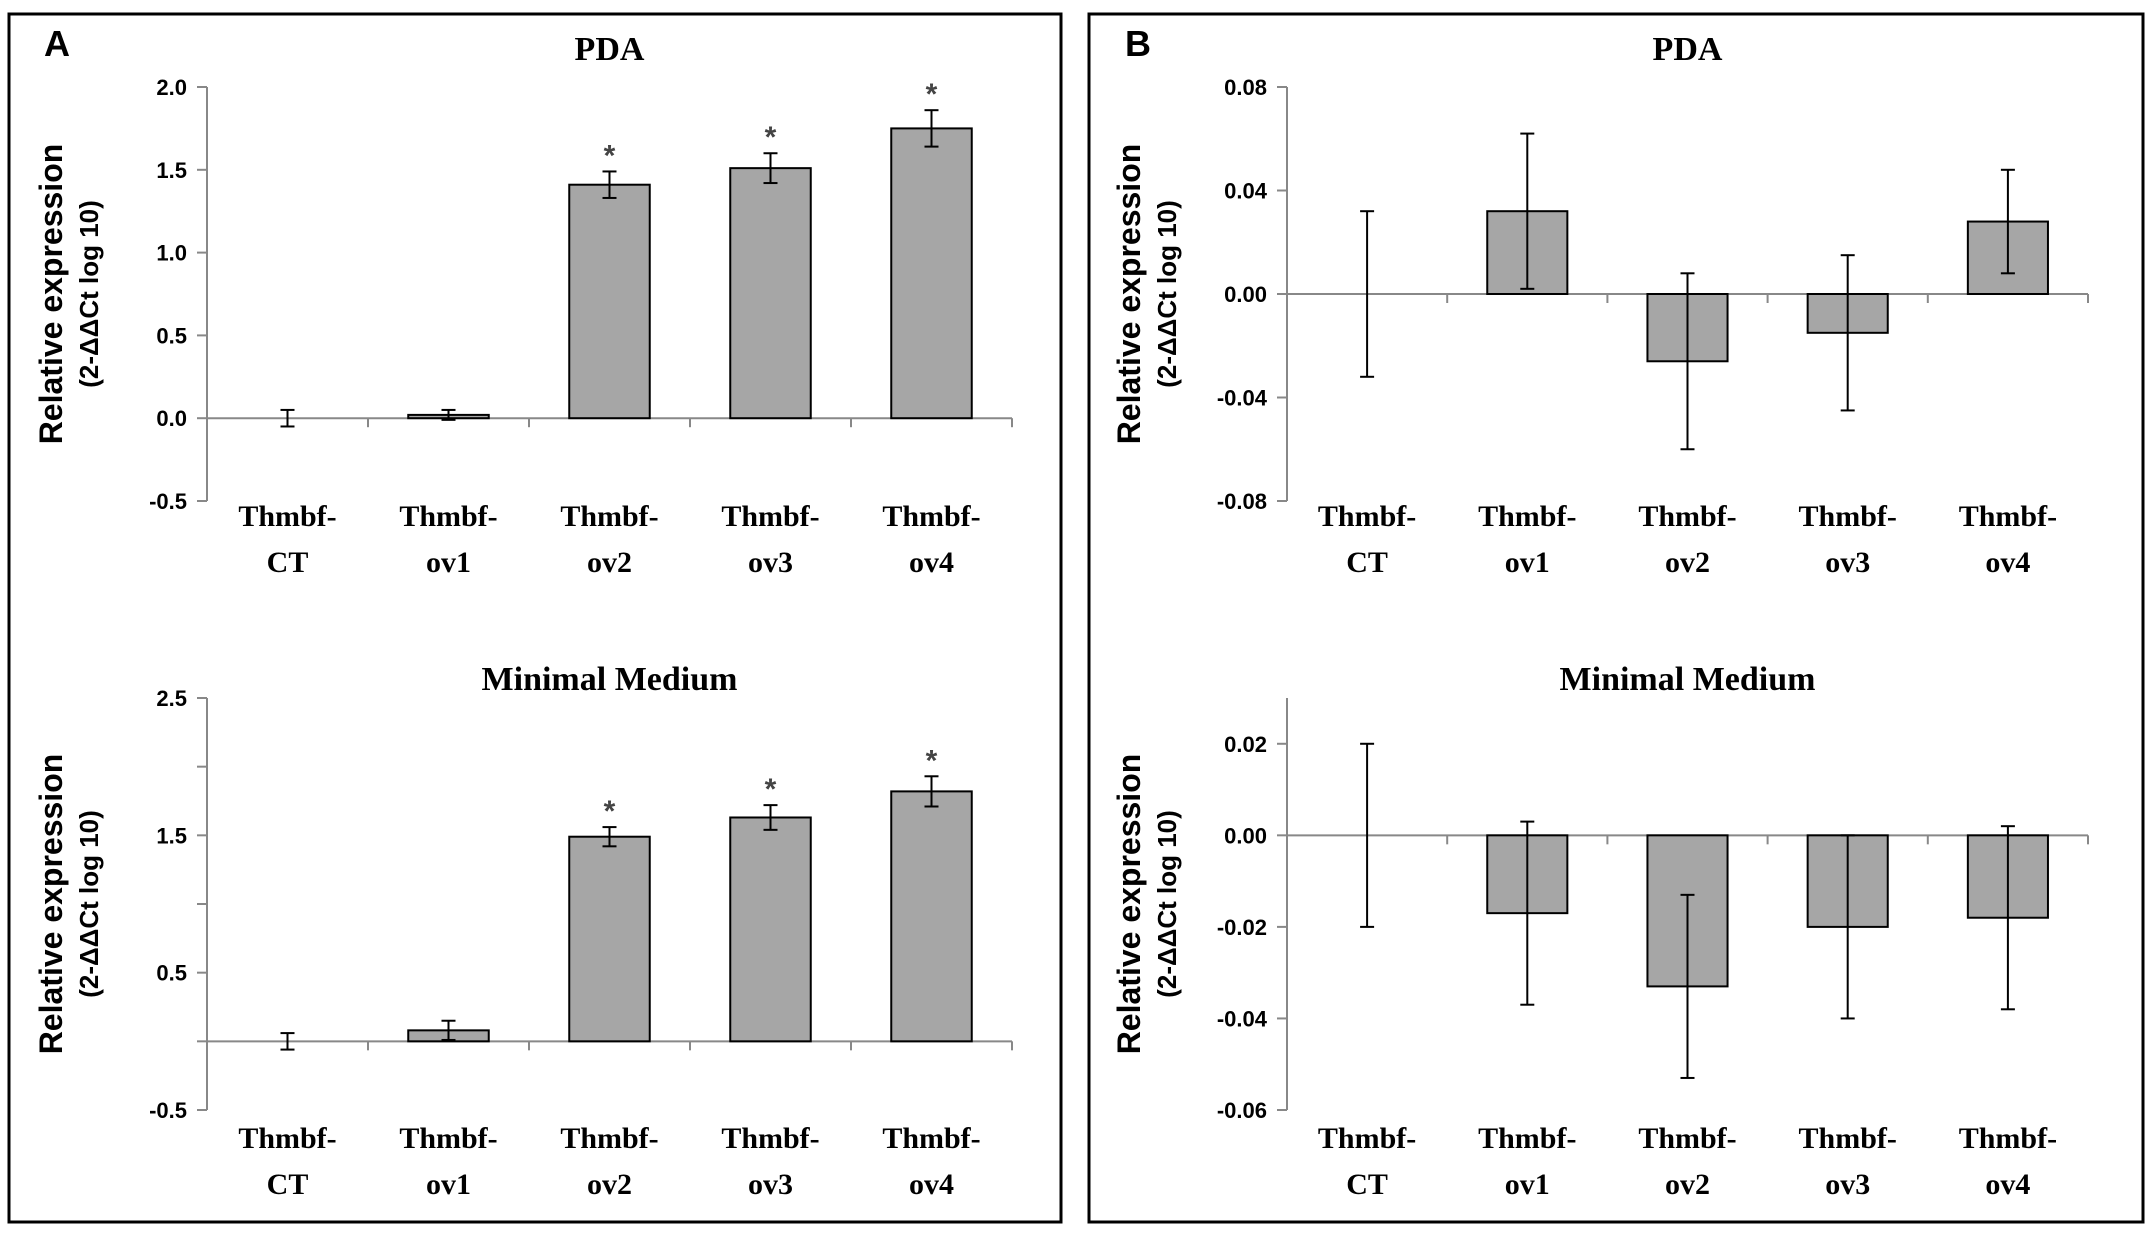  Describe the element at coordinates (1245, 87) in the screenshot. I see `y-tick-label: 0.08` at that location.